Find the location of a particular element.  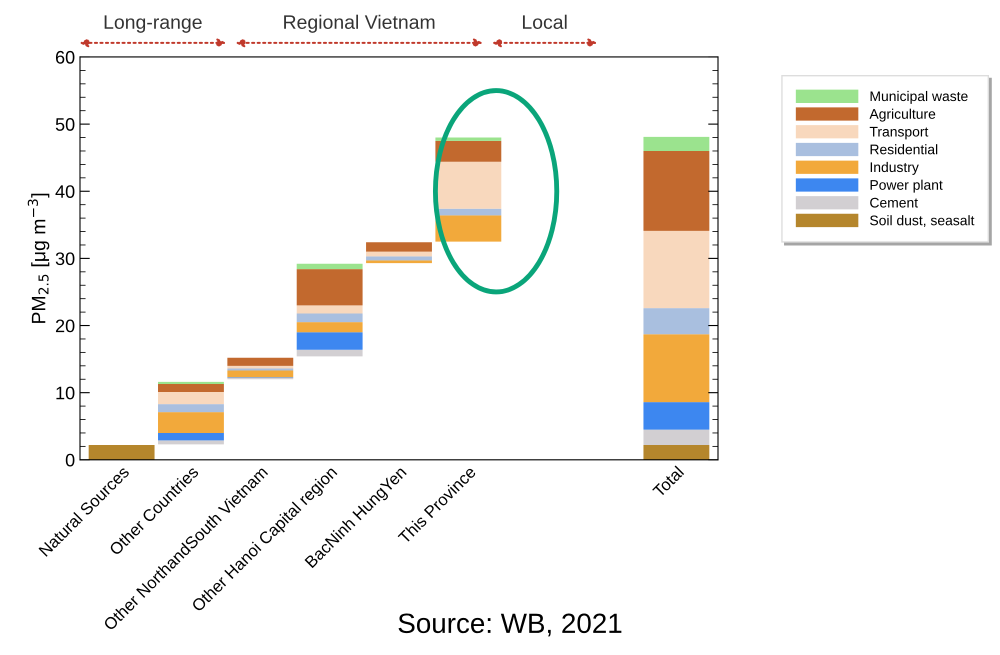

legend-label: Residential is located at coordinates (904, 149).